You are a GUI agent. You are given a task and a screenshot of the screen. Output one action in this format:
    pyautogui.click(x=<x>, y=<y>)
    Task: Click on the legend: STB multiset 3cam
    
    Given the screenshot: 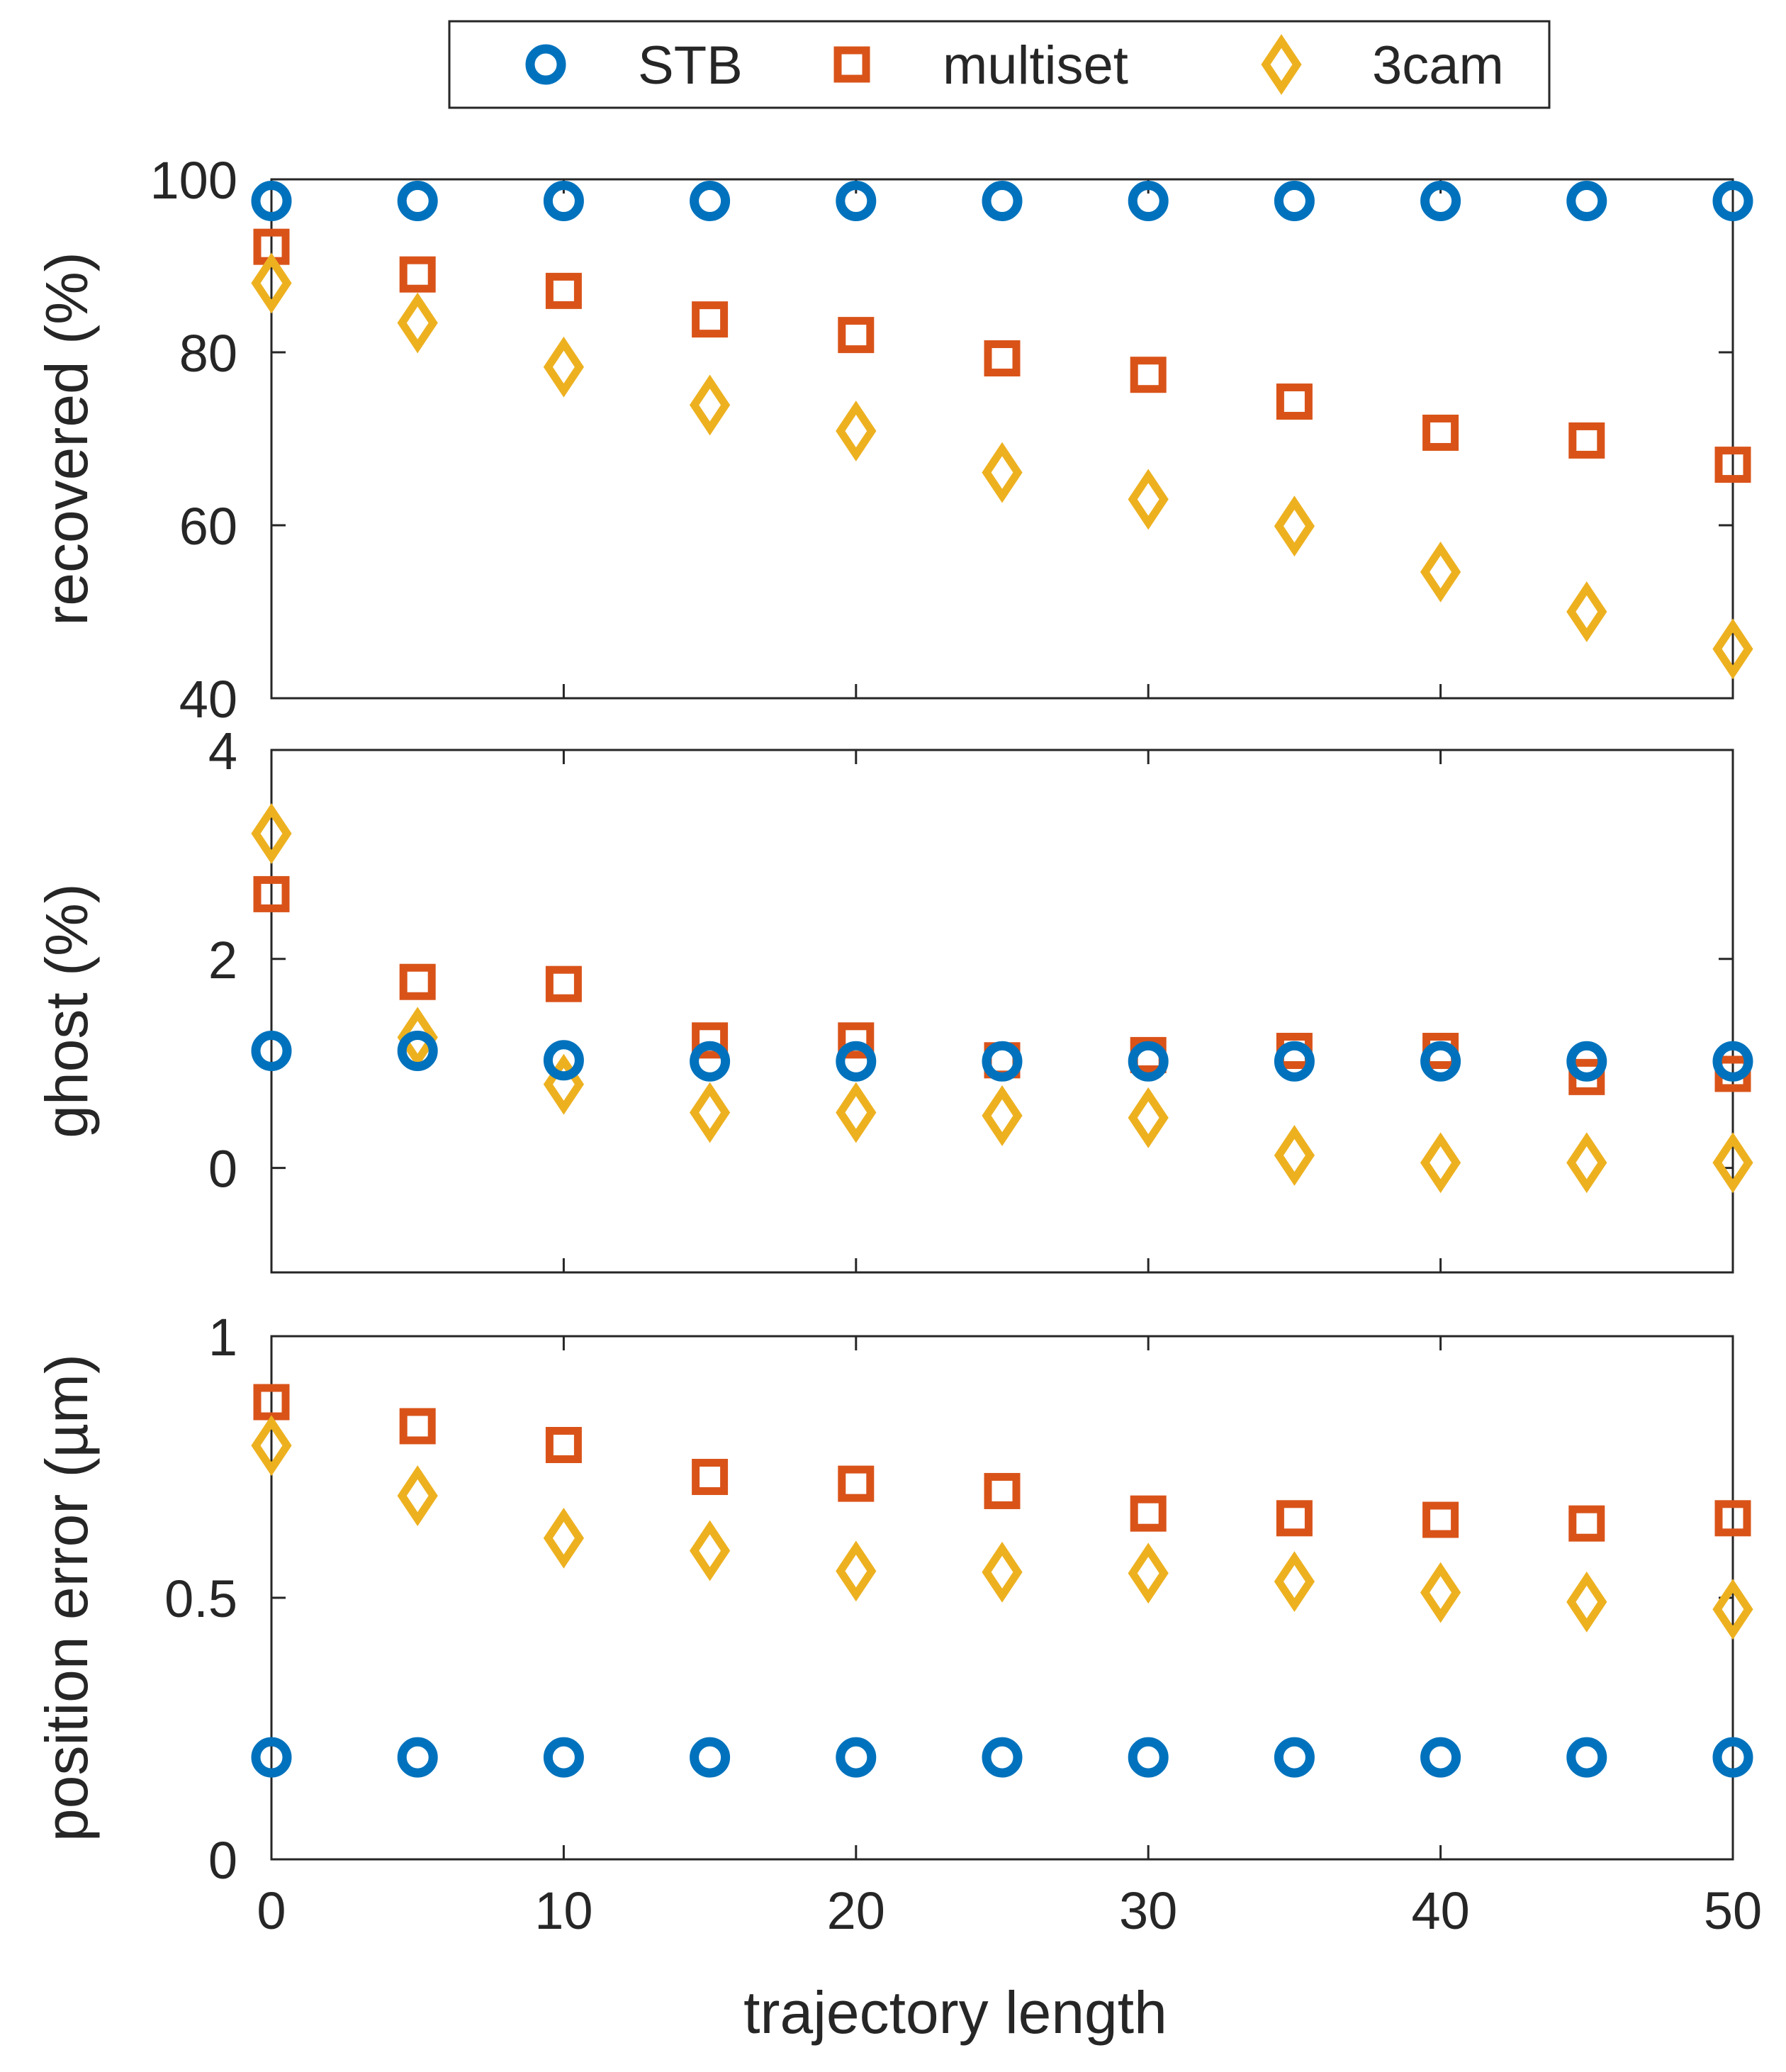 What is the action you would take?
    pyautogui.click(x=1000, y=64)
    